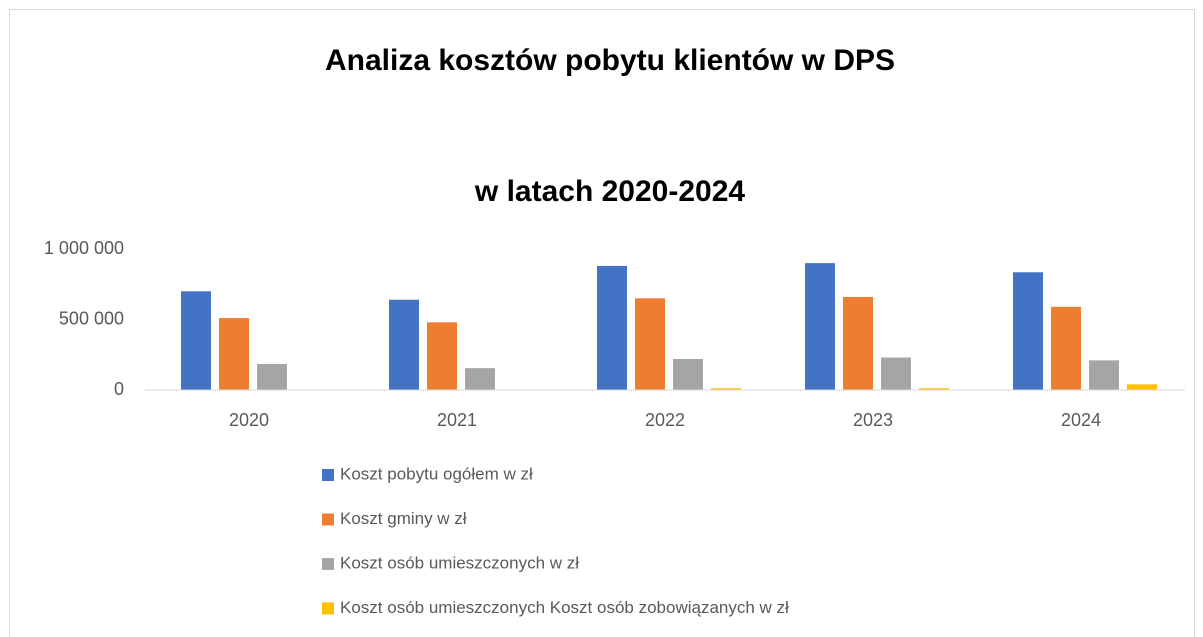 The image size is (1203, 637). I want to click on legend-label: Koszt pobytu ogółem w zł, so click(436, 473).